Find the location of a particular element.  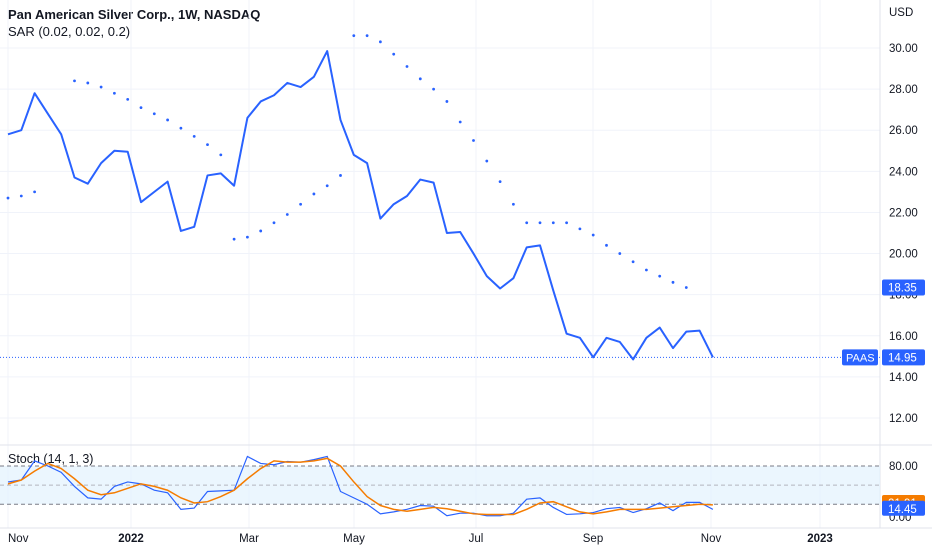

time-tick-label: 2023 is located at coordinates (820, 539).